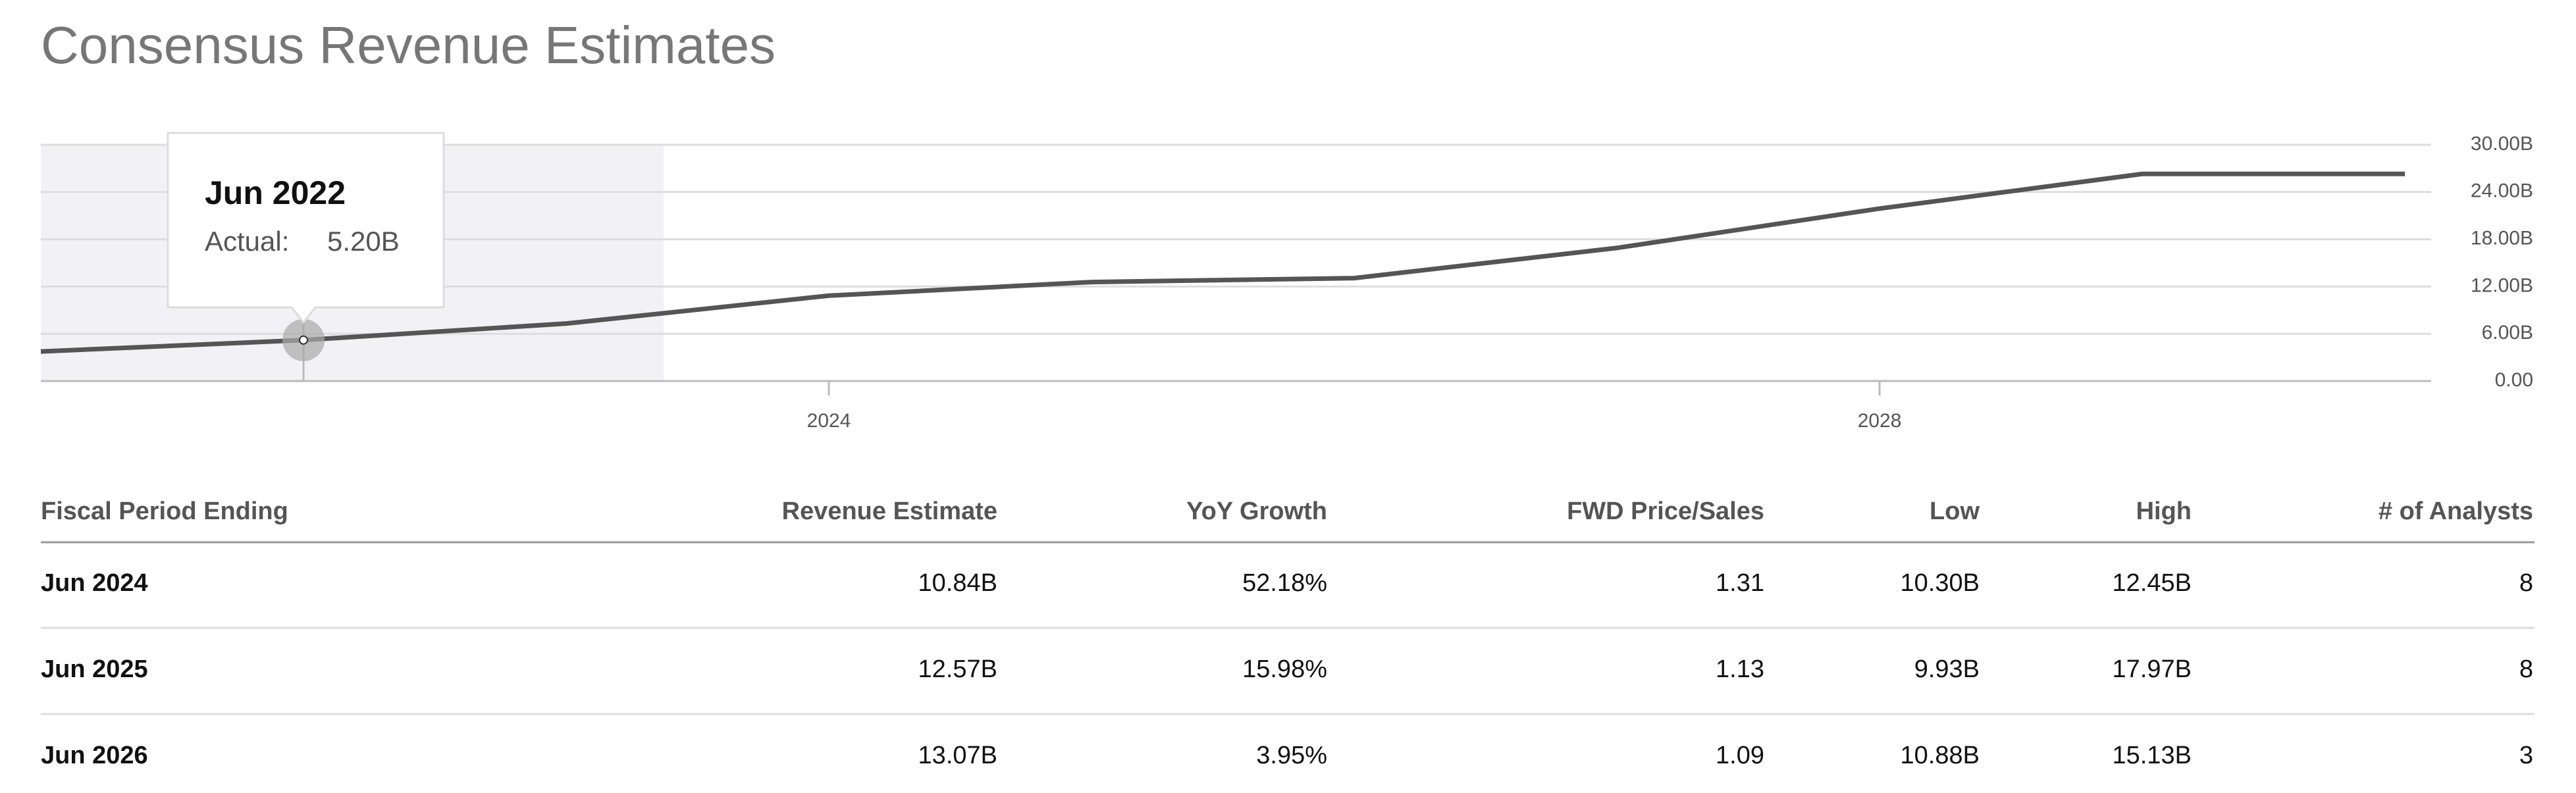 This screenshot has width=2576, height=793. I want to click on tooltip-label: Actual:, so click(247, 242).